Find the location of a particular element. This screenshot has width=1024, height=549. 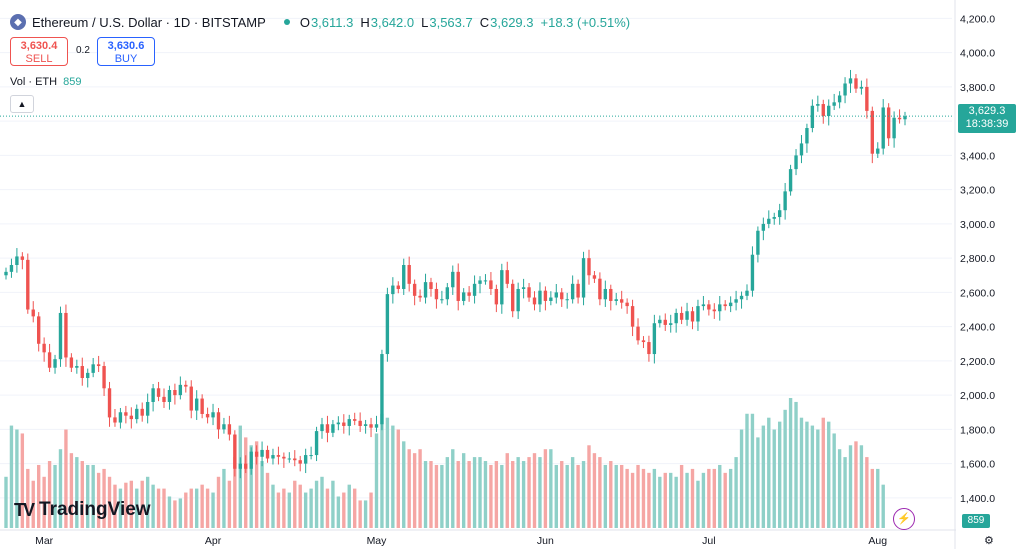

buy-button: 3,630.6 BUY is located at coordinates (126, 51).